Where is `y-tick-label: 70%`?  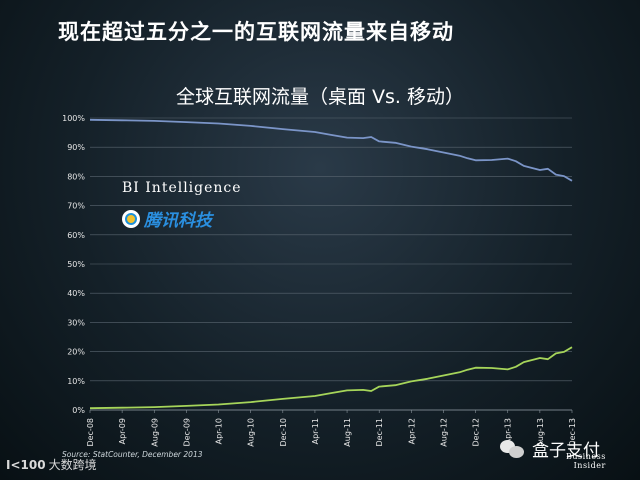
y-tick-label: 70% is located at coordinates (76, 206).